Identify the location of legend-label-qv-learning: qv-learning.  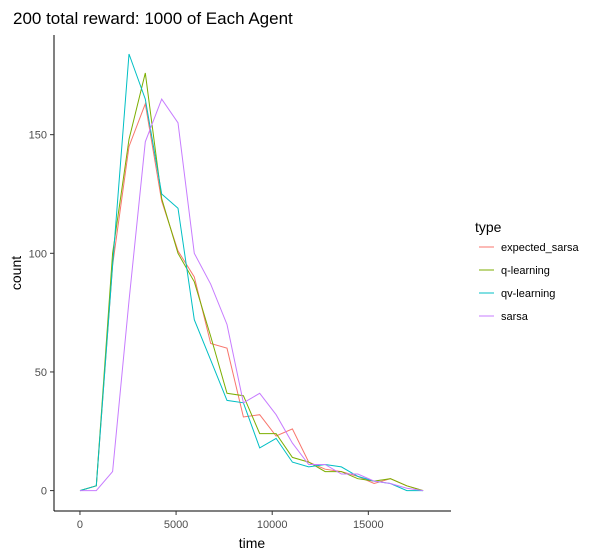
(528, 294).